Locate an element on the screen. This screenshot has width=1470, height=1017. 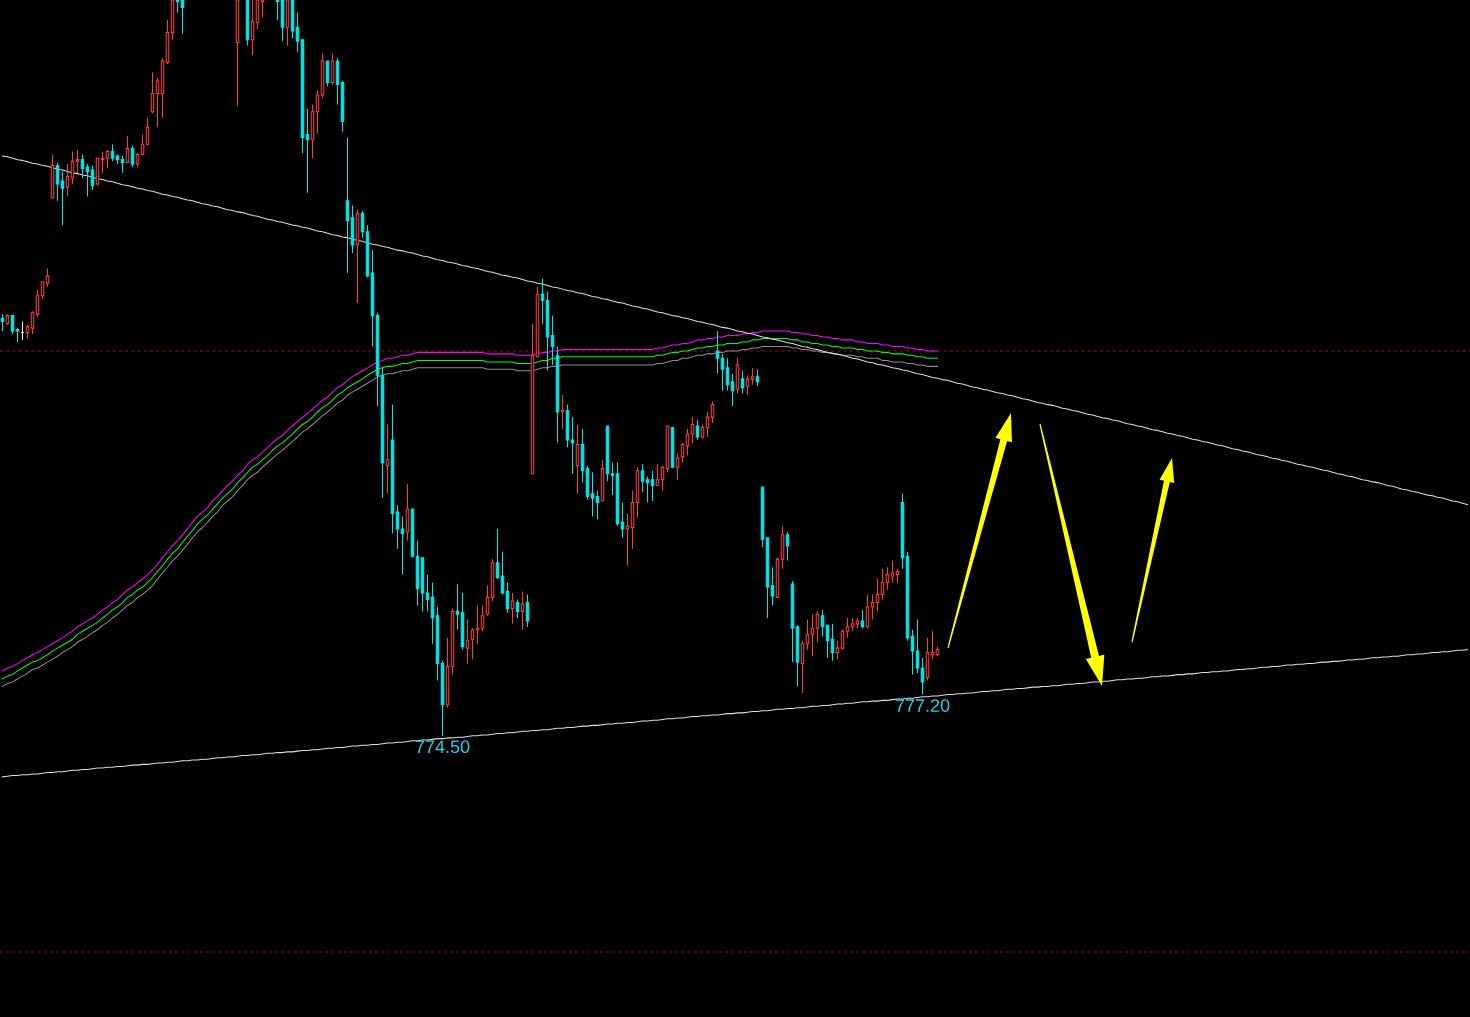
annotation: 777.20 is located at coordinates (922, 705).